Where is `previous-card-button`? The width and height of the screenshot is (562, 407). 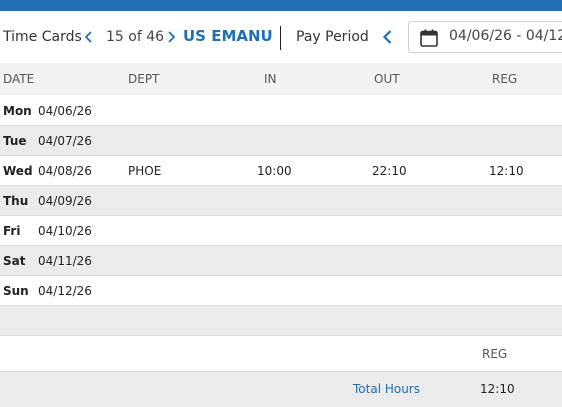 previous-card-button is located at coordinates (89, 37).